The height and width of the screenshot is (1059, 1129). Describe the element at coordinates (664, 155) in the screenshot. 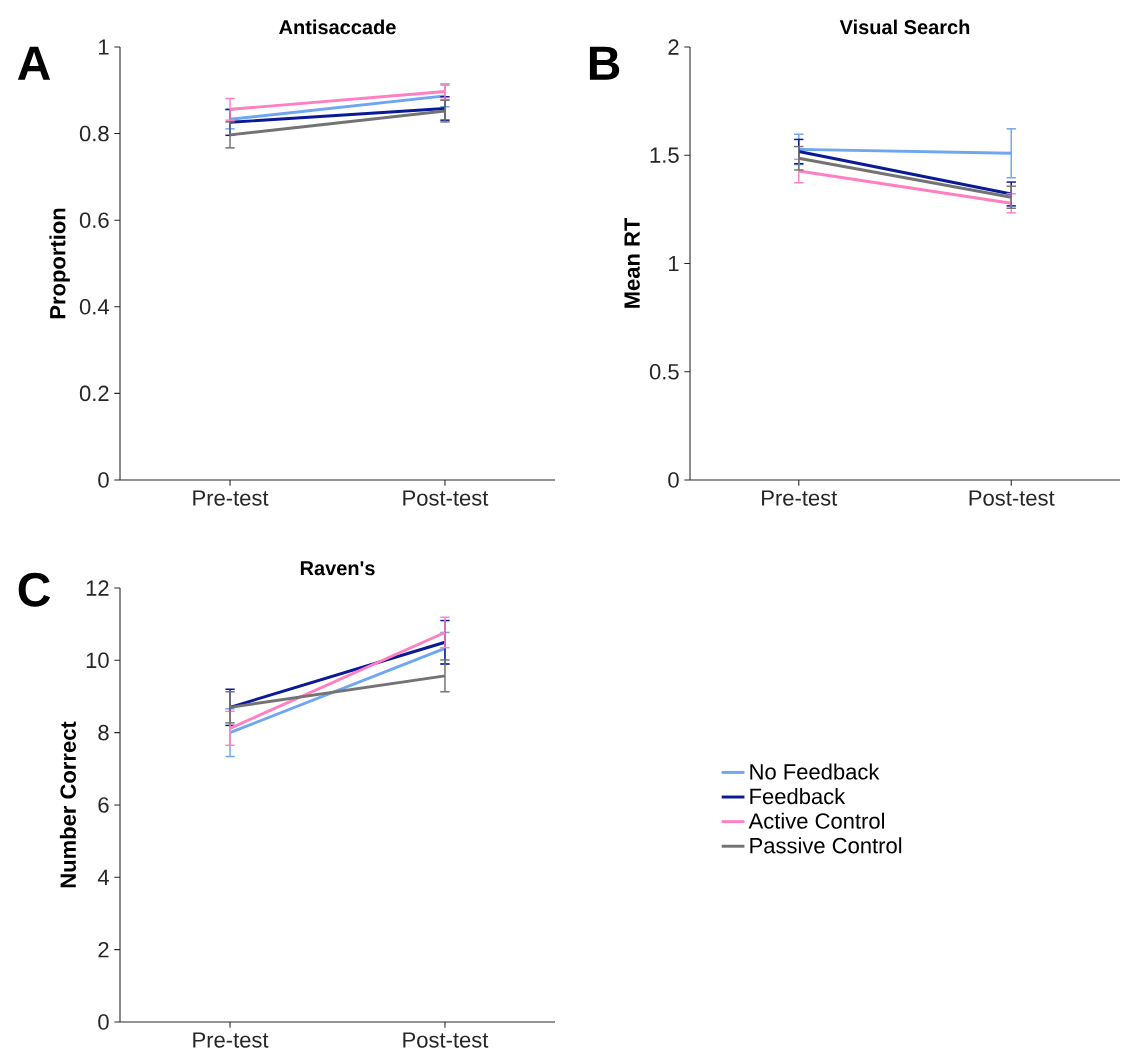

I see `y-tick-label: 1.5` at that location.